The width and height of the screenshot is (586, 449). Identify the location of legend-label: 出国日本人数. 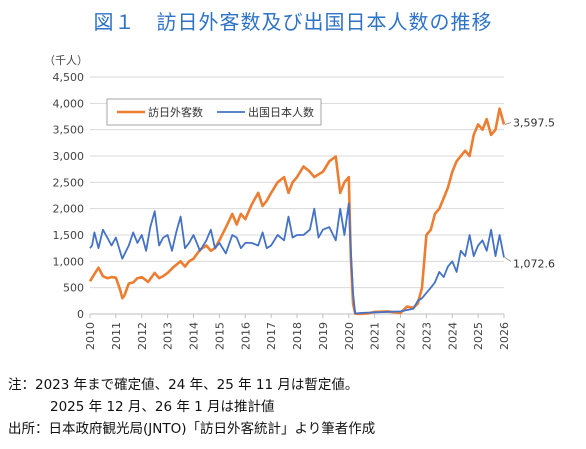
(281, 112).